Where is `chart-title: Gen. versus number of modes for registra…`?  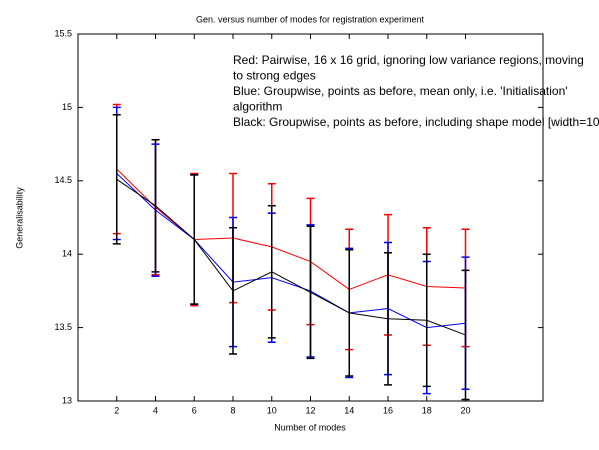 chart-title: Gen. versus number of modes for registra… is located at coordinates (310, 19).